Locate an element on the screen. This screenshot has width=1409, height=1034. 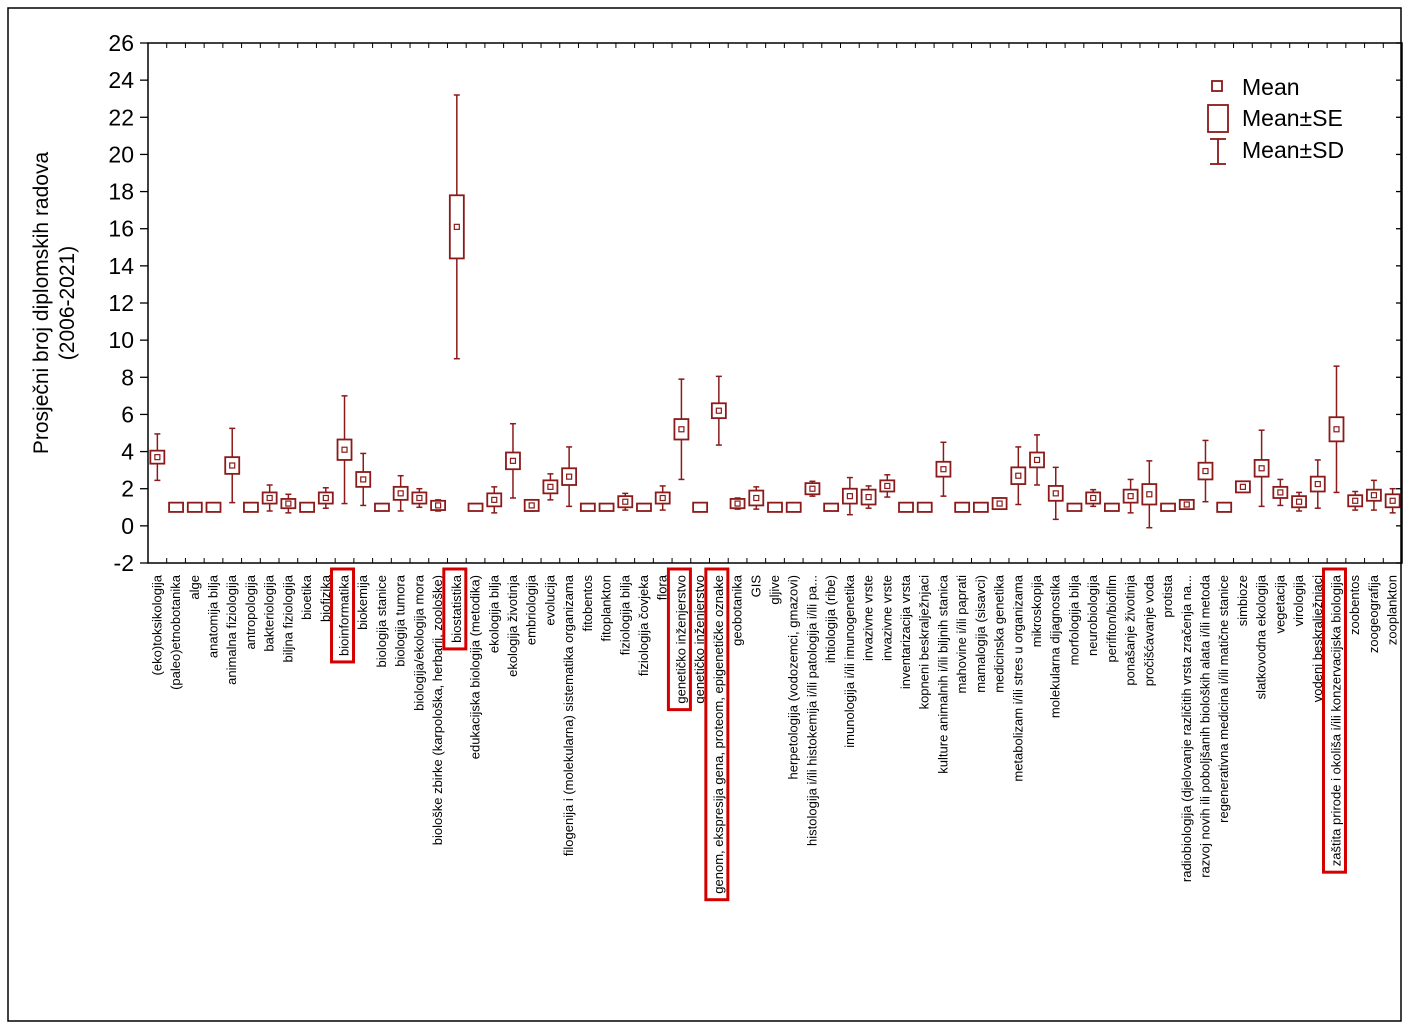
x-tick-label: biologija stanice is located at coordinates (381, 621).